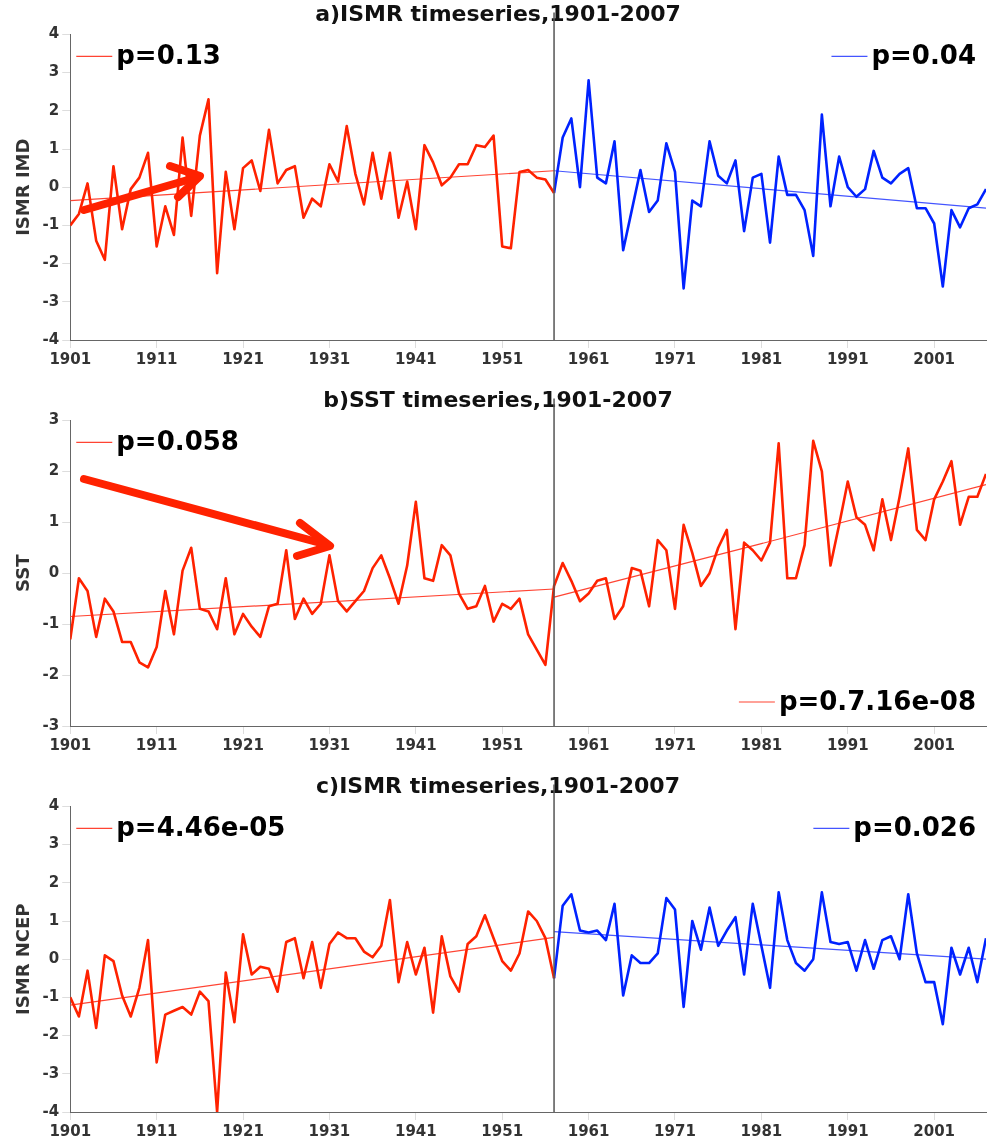 This screenshot has height=1144, width=994. I want to click on chart-title: c)ISMR timeseries,1901-2007, so click(498, 785).